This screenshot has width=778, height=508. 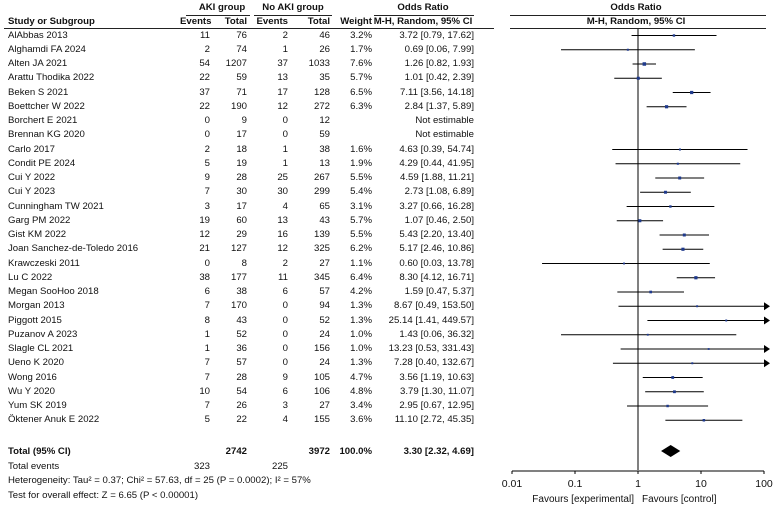 I want to click on aki-total: 17, so click(x=241, y=135).